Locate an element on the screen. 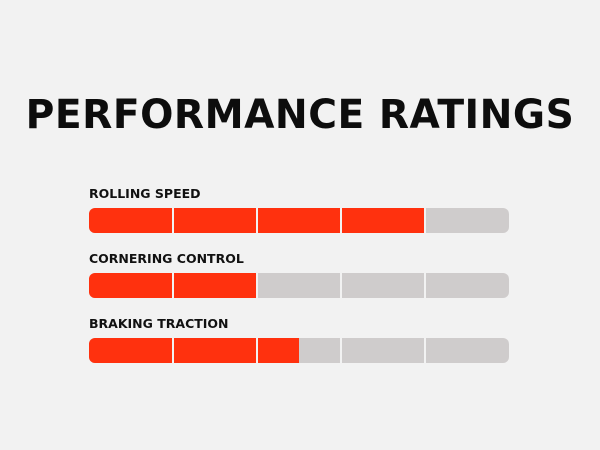 The height and width of the screenshot is (450, 600). rating-label: ROLLING SPEED is located at coordinates (145, 193).